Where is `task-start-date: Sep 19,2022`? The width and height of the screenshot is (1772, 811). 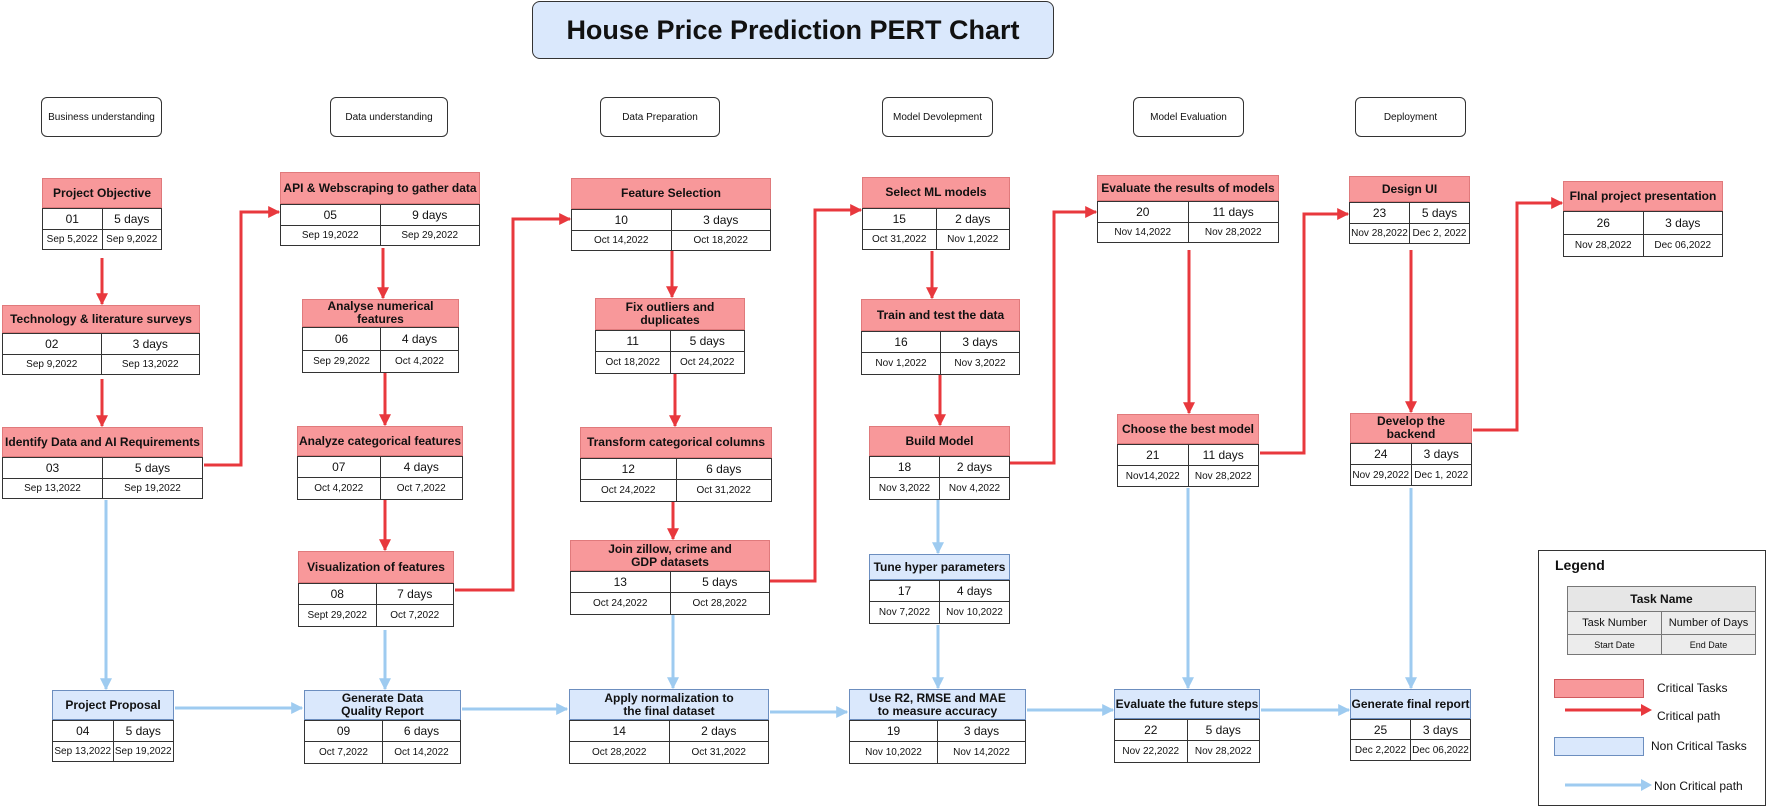 task-start-date: Sep 19,2022 is located at coordinates (330, 235).